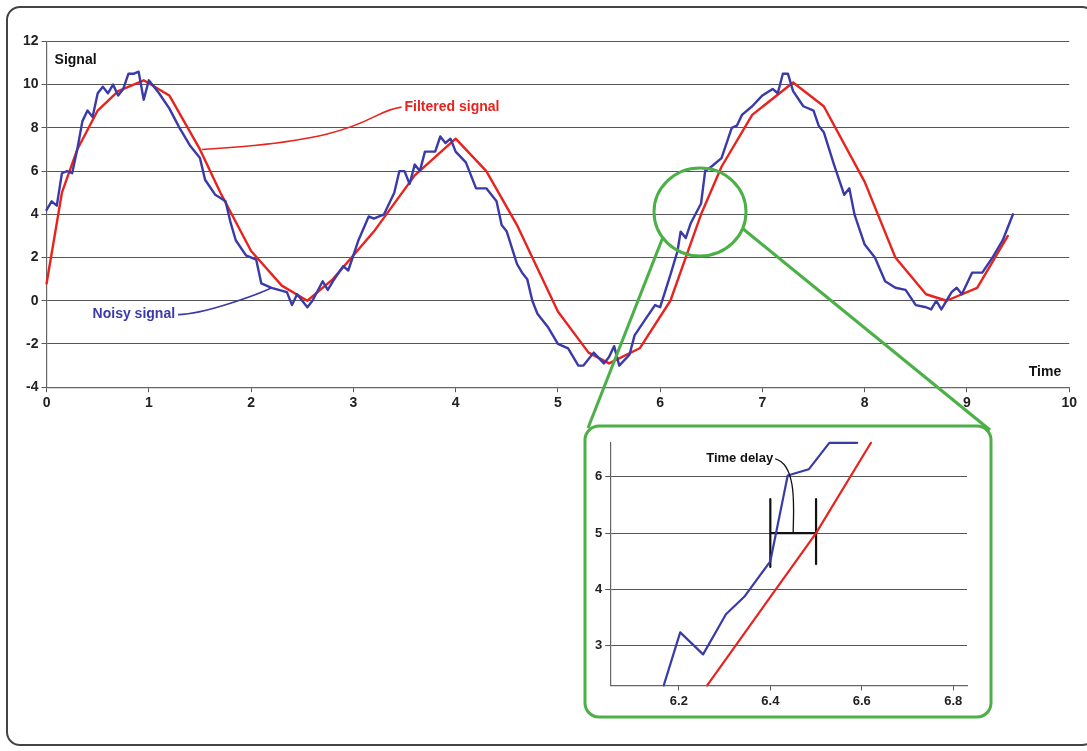 Image resolution: width=1087 pixels, height=751 pixels. Describe the element at coordinates (599, 532) in the screenshot. I see `y-tick-label: 5` at that location.